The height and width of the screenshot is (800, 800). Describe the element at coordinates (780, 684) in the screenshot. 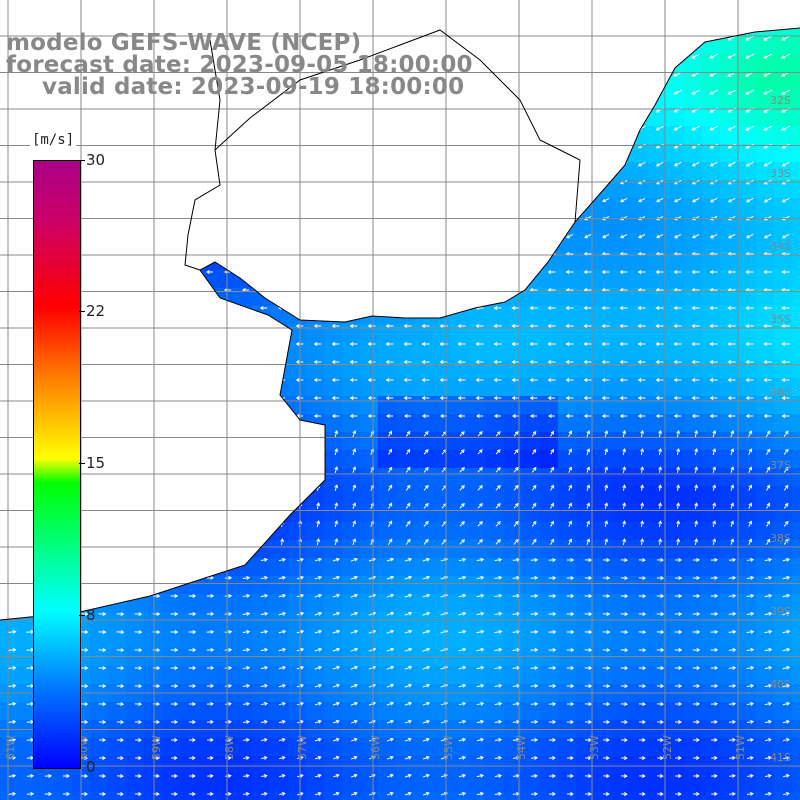

I see `latitude-label: 40S` at that location.